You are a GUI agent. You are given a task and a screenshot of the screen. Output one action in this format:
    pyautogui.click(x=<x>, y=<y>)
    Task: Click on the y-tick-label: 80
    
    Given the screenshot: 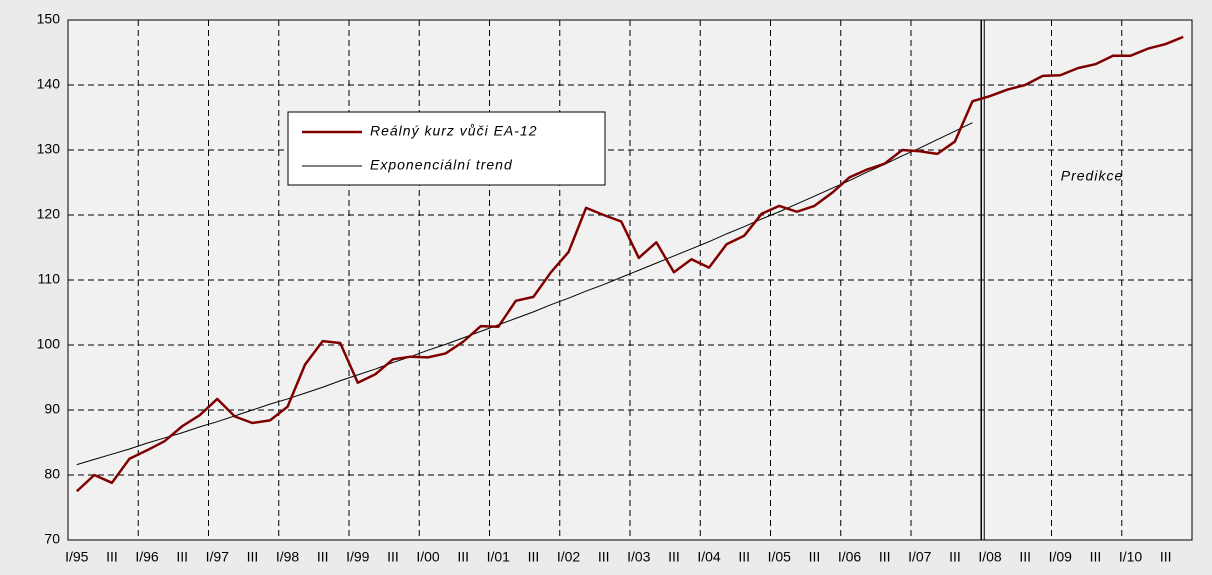 What is the action you would take?
    pyautogui.click(x=52, y=474)
    